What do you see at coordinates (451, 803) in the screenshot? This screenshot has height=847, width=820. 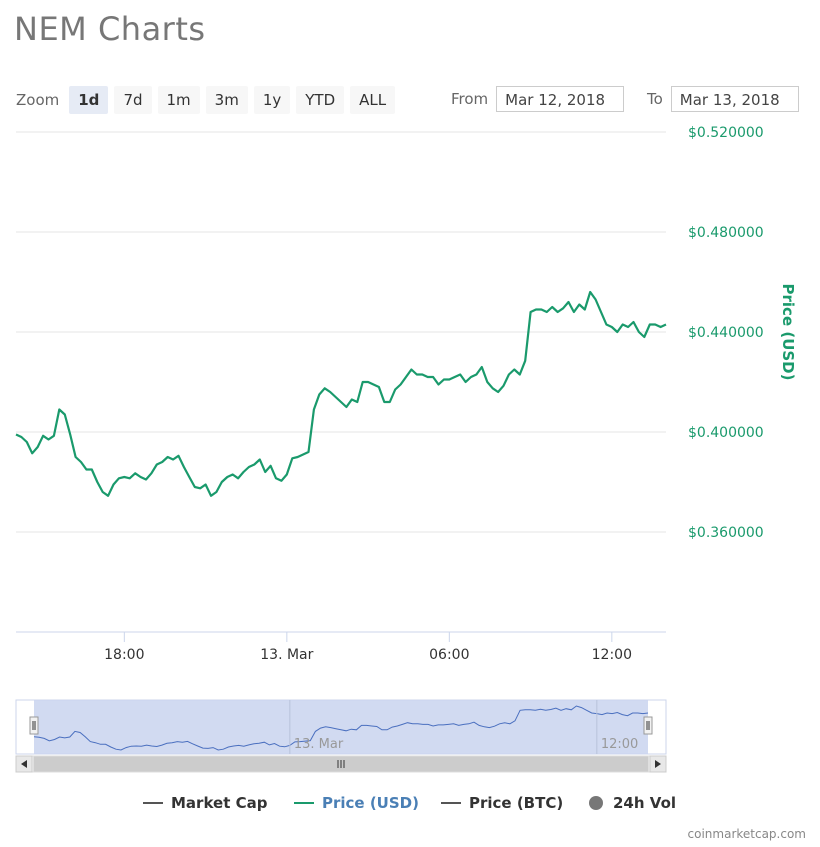 I see `legend-line-price-btc` at bounding box center [451, 803].